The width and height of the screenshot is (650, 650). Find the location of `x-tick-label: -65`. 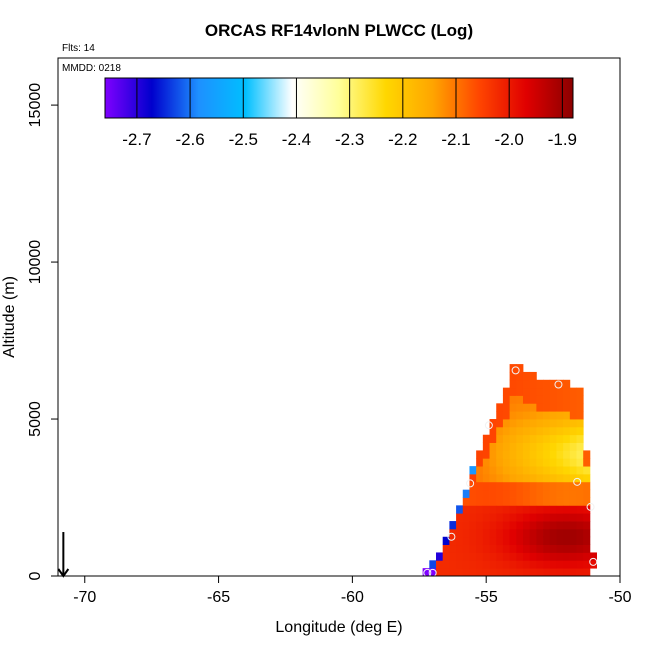

x-tick-label: -65 is located at coordinates (218, 597).